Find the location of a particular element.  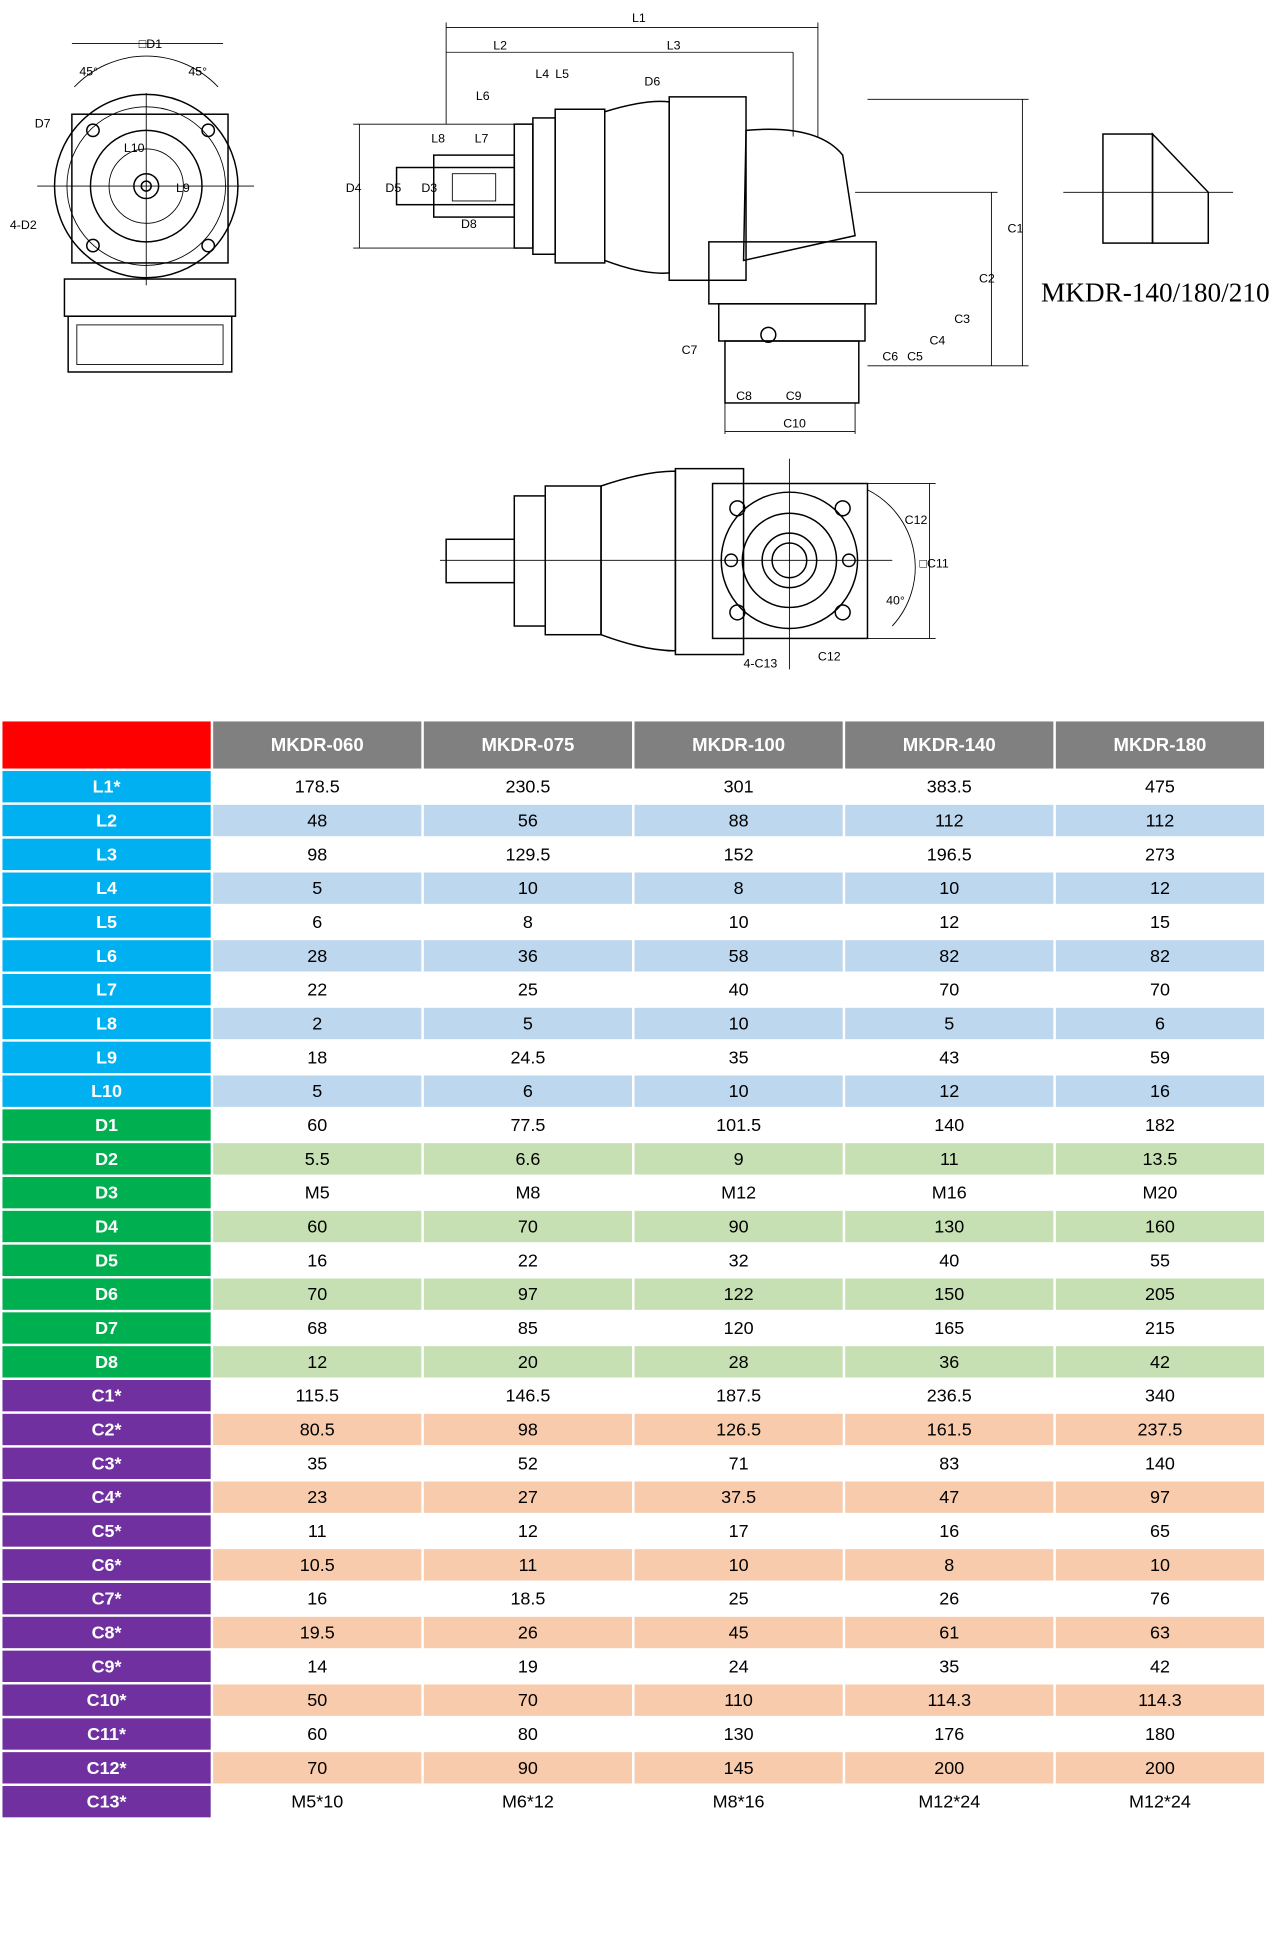

cell-text: 6 is located at coordinates (317, 922).